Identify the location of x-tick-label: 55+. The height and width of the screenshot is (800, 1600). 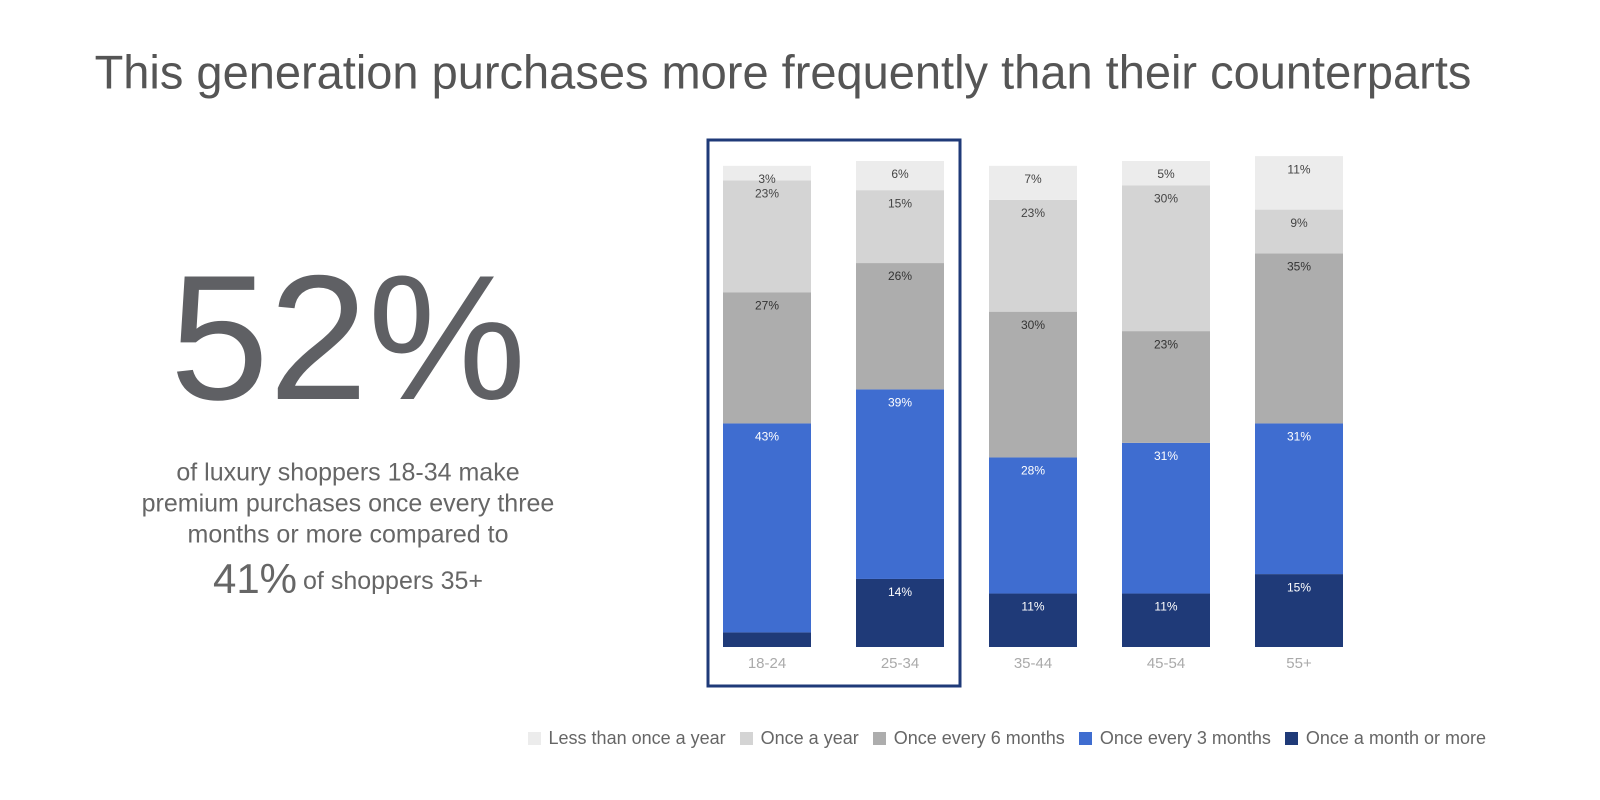
(1299, 663).